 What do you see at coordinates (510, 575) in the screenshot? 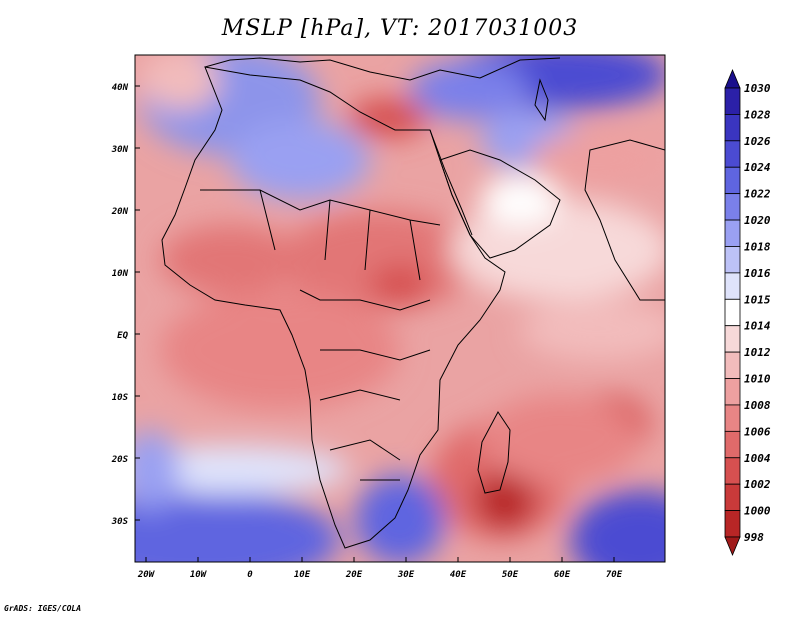
I see `lon-label: 50E` at bounding box center [510, 575].